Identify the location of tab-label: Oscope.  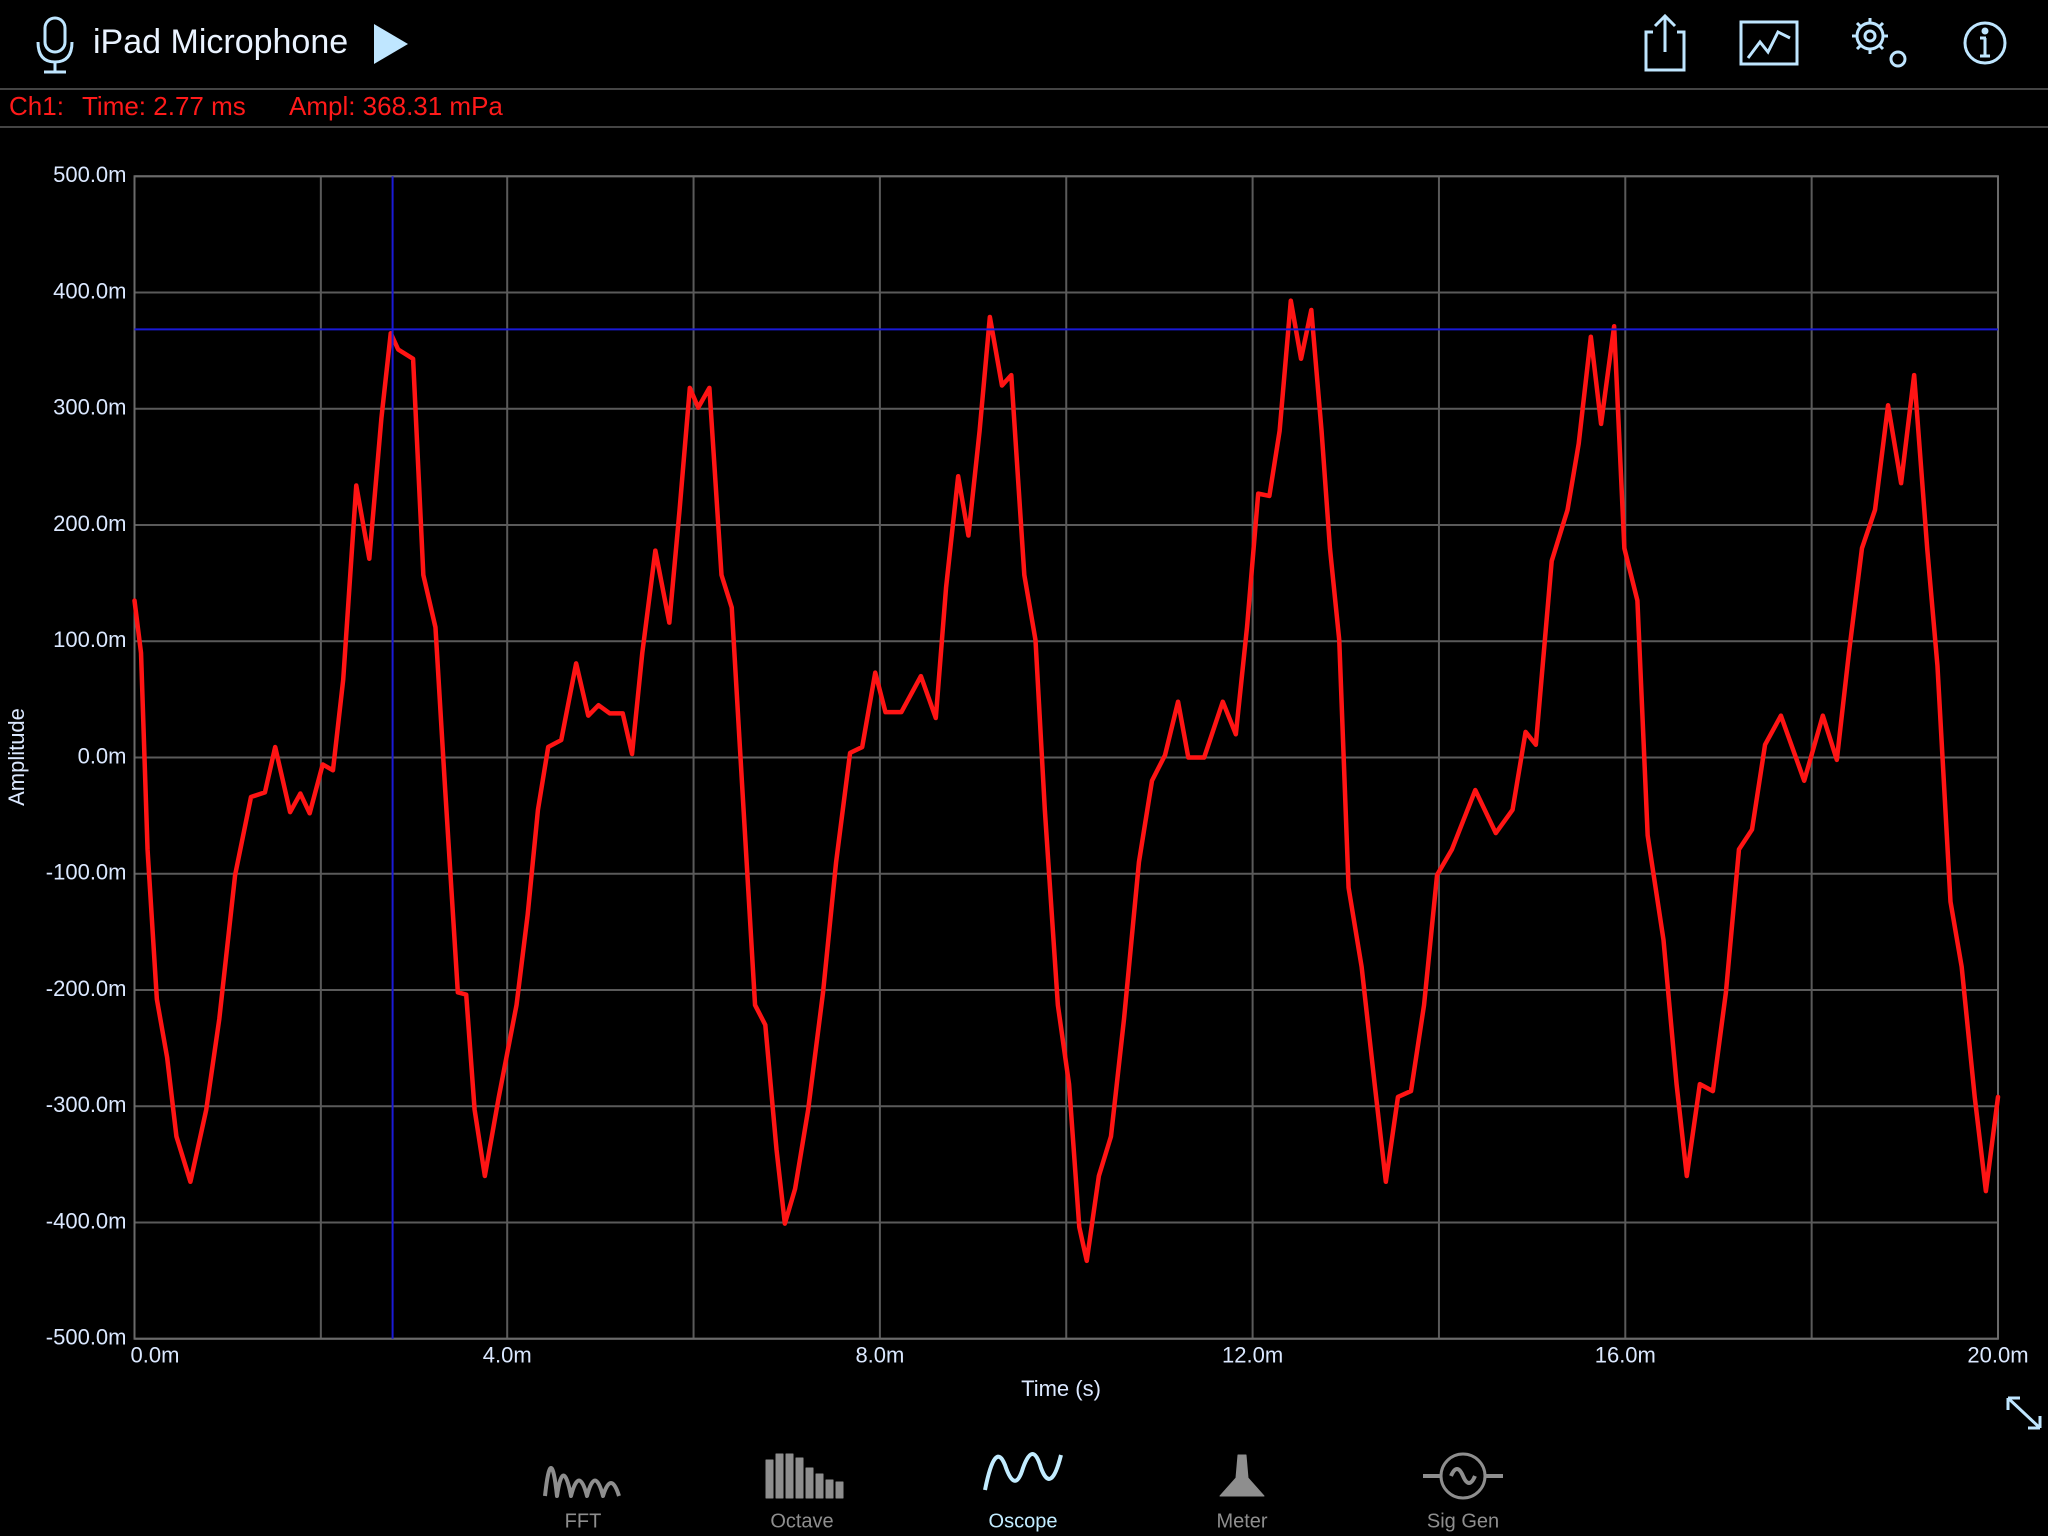
(1023, 1521).